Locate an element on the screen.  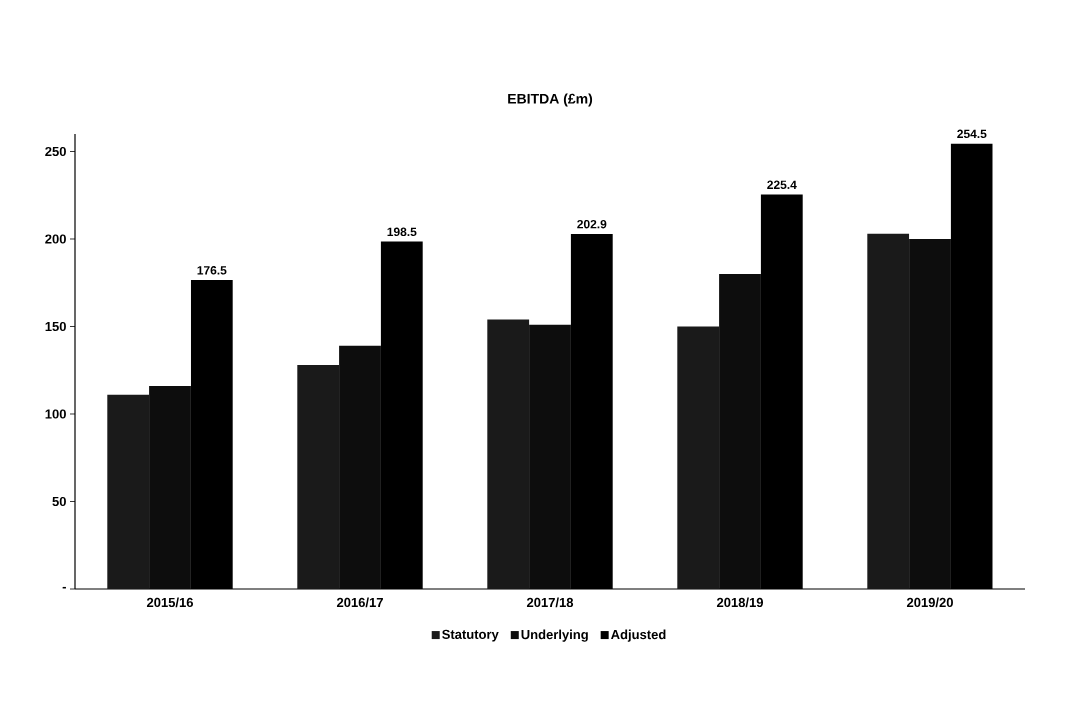
x-tick-label: 2015/16 is located at coordinates (170, 602).